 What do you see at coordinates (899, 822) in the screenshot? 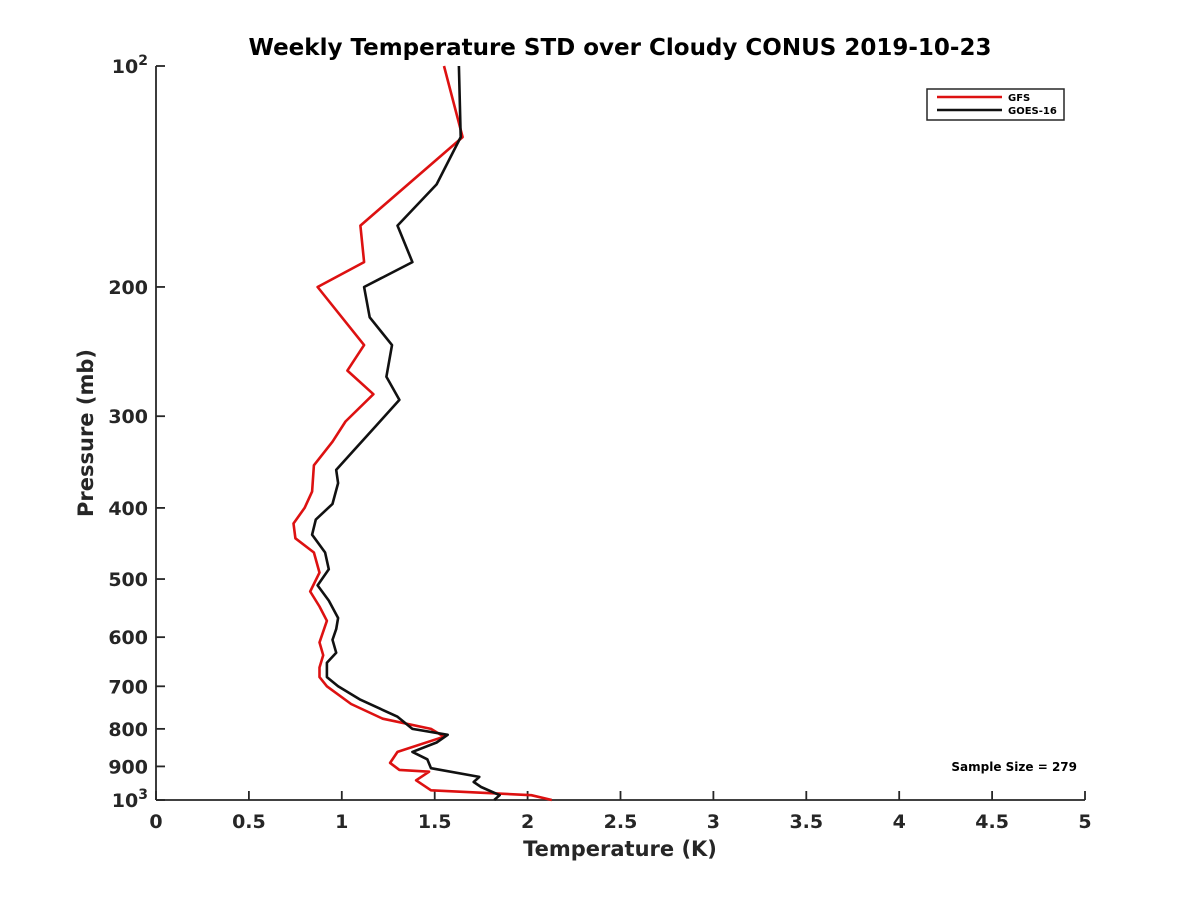
I see `x-tick-label: 4` at bounding box center [899, 822].